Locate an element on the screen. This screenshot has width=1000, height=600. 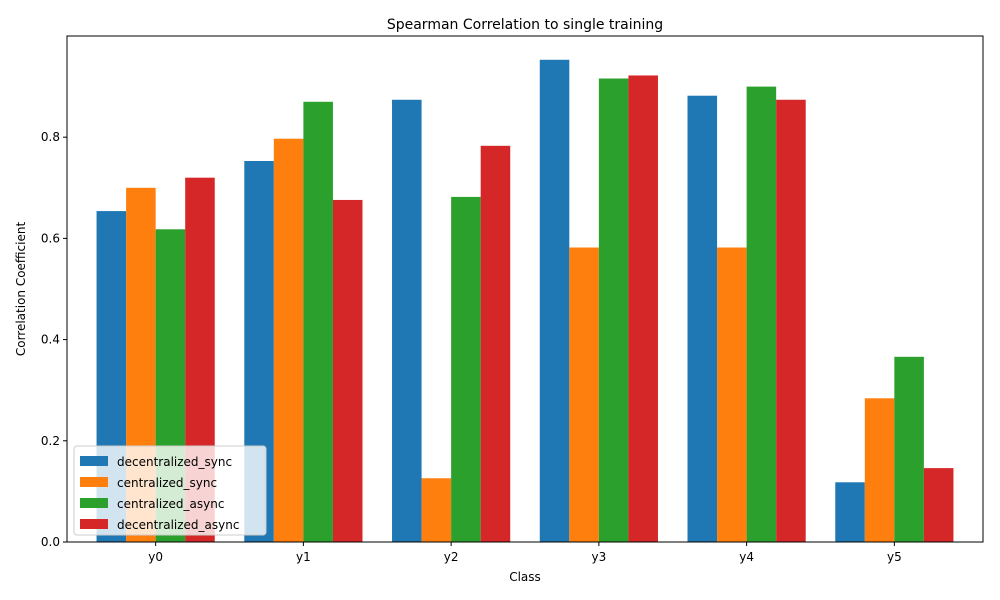
bar-centralized_sync-y5 is located at coordinates (879, 470).